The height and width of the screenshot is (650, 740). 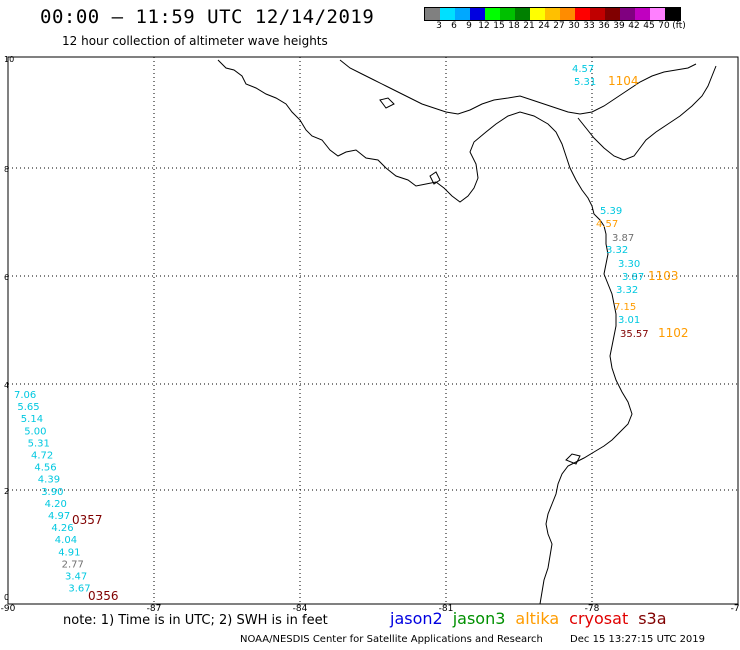 I want to click on wave-height-label: 35.57, so click(x=634, y=334).